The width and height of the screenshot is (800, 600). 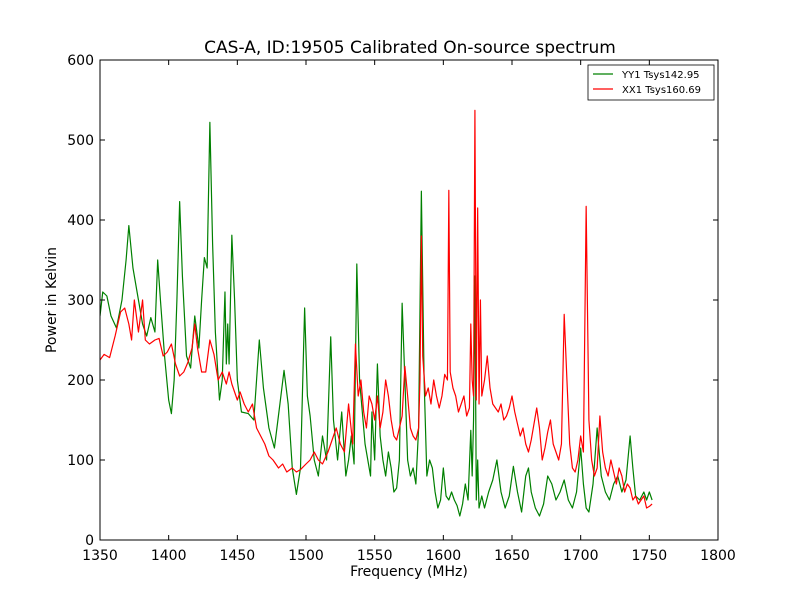 I want to click on x-tick-label: 1650, so click(x=512, y=556).